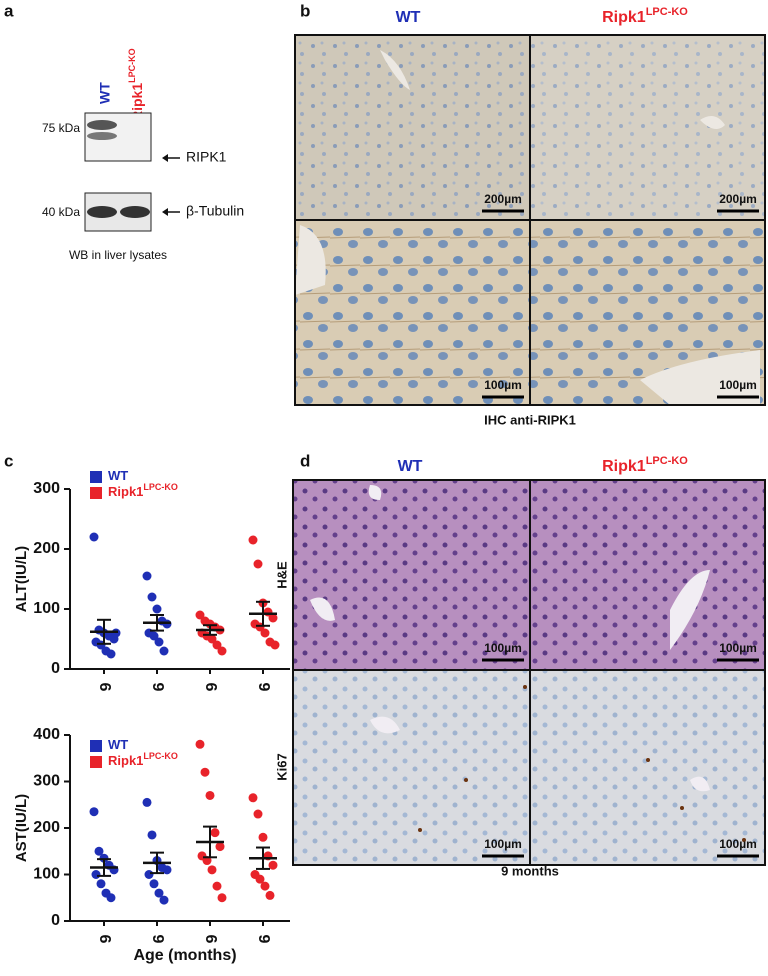 Image resolution: width=768 pixels, height=976 pixels. Describe the element at coordinates (118, 255) in the screenshot. I see `caption: WB in liver lysates` at that location.